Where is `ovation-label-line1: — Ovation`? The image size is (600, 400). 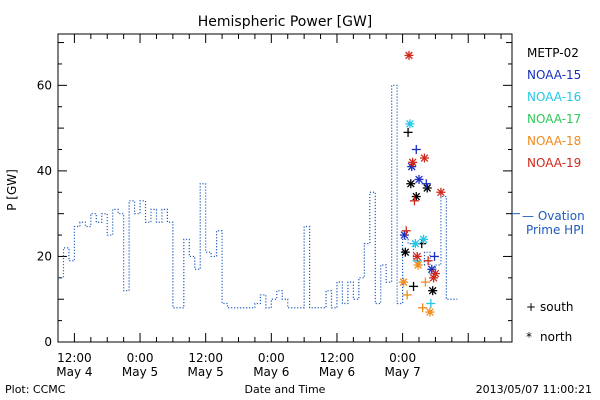
ovation-label-line1: — Ovation is located at coordinates (553, 216).